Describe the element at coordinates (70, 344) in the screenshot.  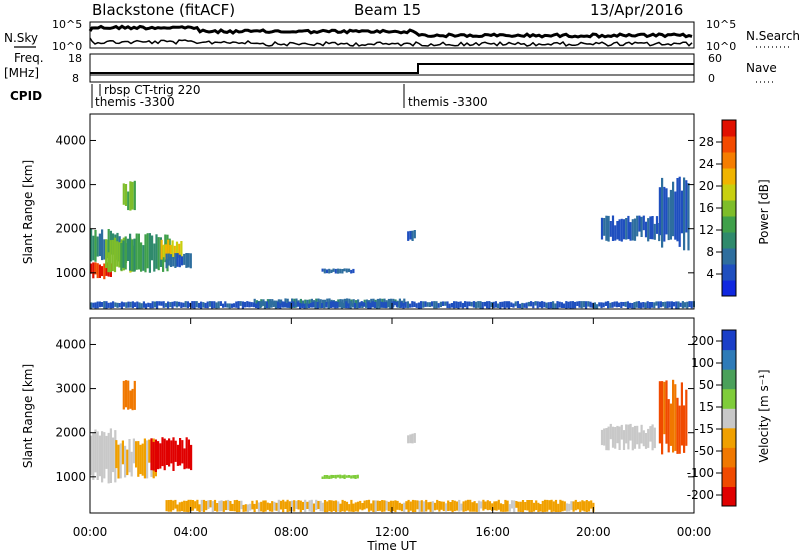
I see `y-tick-label: 4000` at that location.